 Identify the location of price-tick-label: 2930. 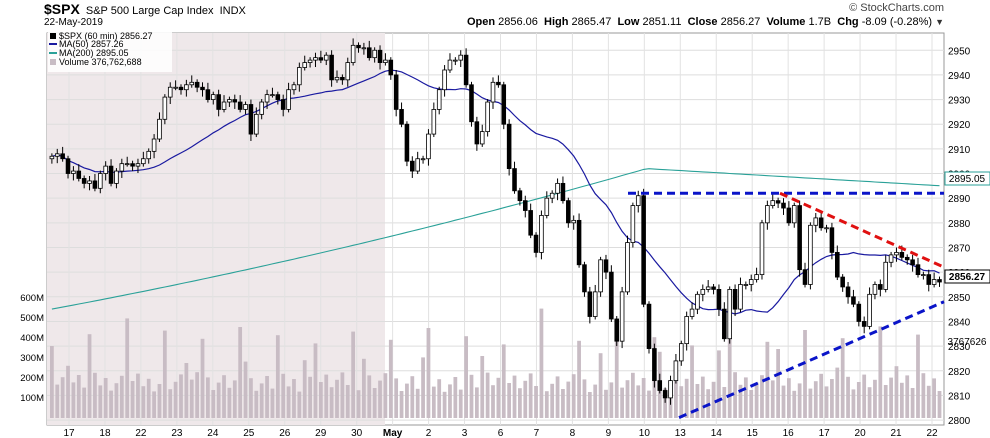
(959, 101).